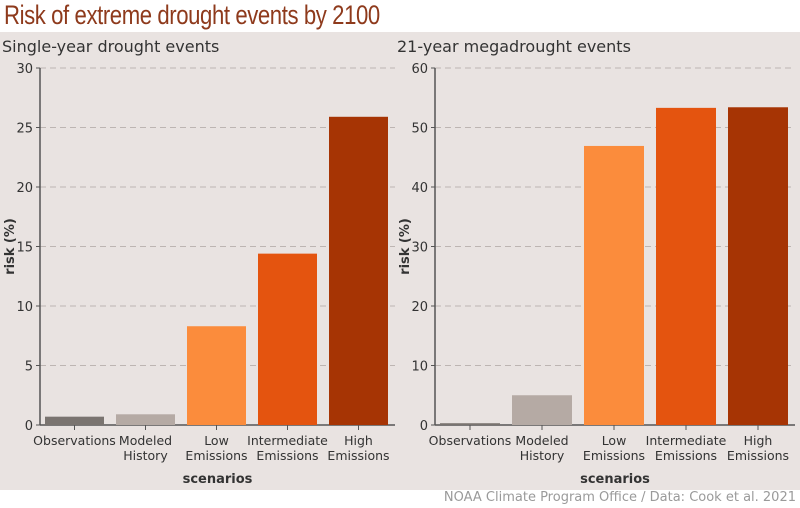 This screenshot has height=508, width=800. What do you see at coordinates (110, 46) in the screenshot?
I see `chart-title: Single-year drought events` at bounding box center [110, 46].